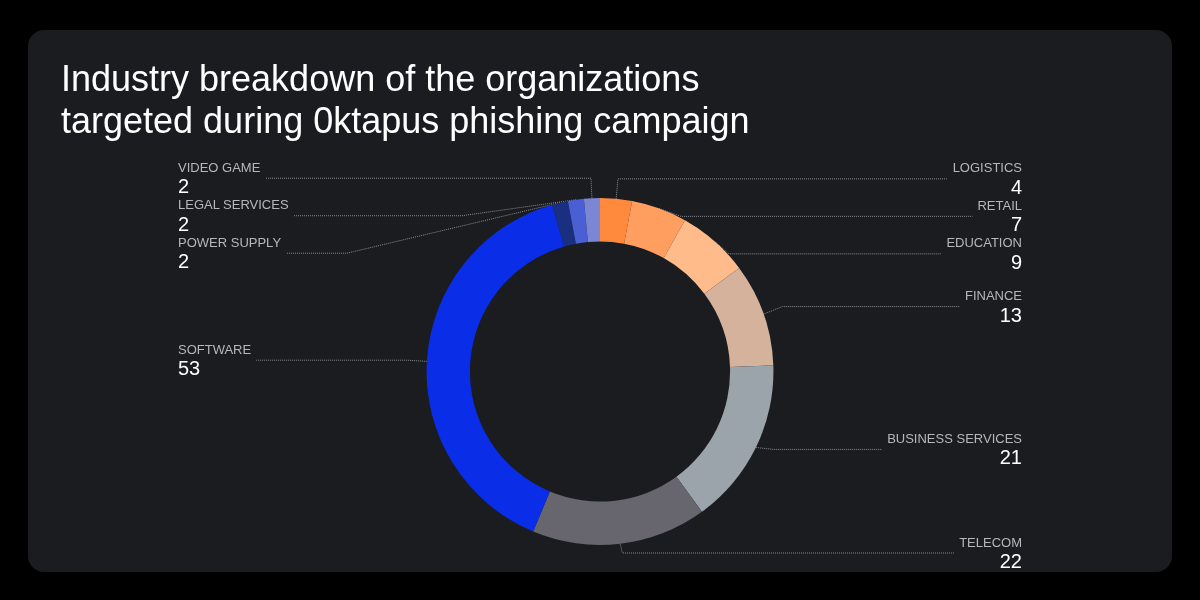 This screenshot has width=1200, height=600. What do you see at coordinates (1016, 224) in the screenshot?
I see `data-label: 7` at bounding box center [1016, 224].